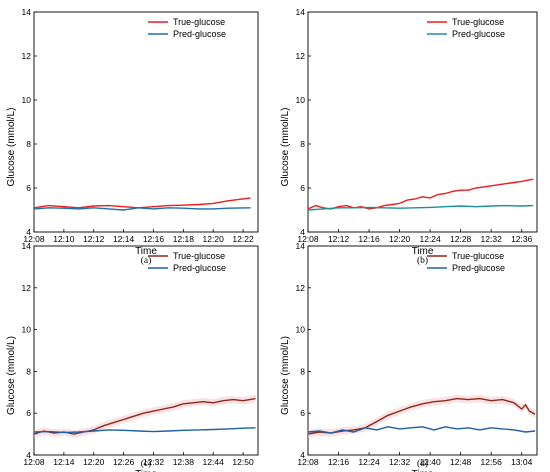 This screenshot has width=550, height=472. What do you see at coordinates (124, 462) in the screenshot?
I see `x-tick-label: 12:26` at bounding box center [124, 462].